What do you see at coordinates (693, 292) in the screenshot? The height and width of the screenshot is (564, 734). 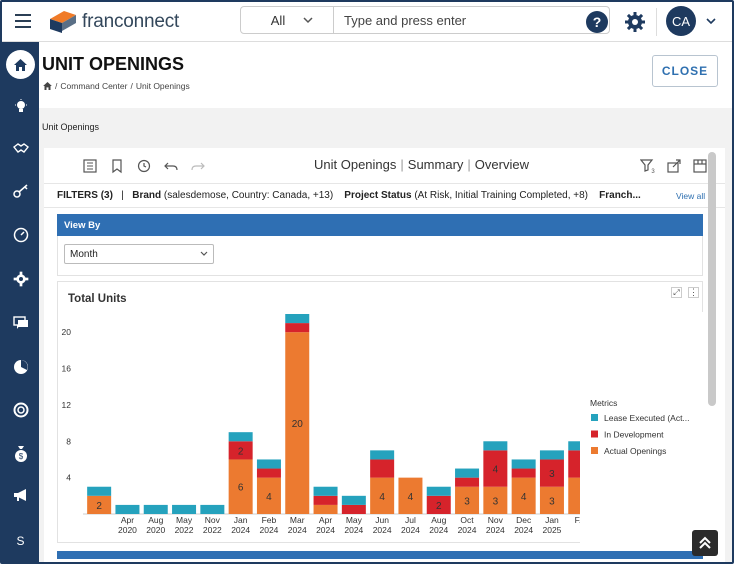 I see `more-options-icon: ⋮` at bounding box center [693, 292].